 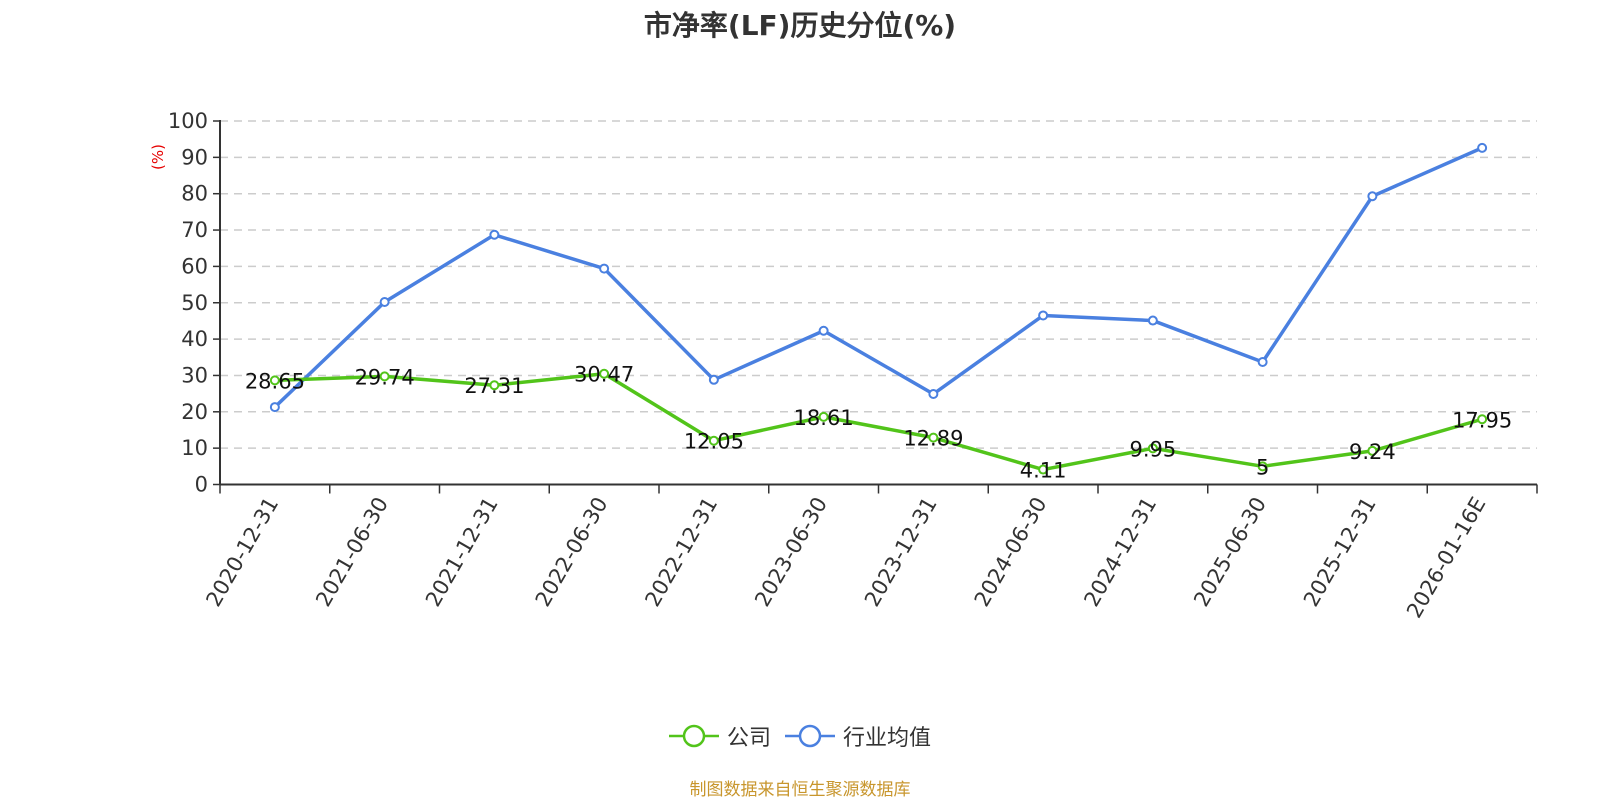 I want to click on data-label: 9.95, so click(x=1152, y=449).